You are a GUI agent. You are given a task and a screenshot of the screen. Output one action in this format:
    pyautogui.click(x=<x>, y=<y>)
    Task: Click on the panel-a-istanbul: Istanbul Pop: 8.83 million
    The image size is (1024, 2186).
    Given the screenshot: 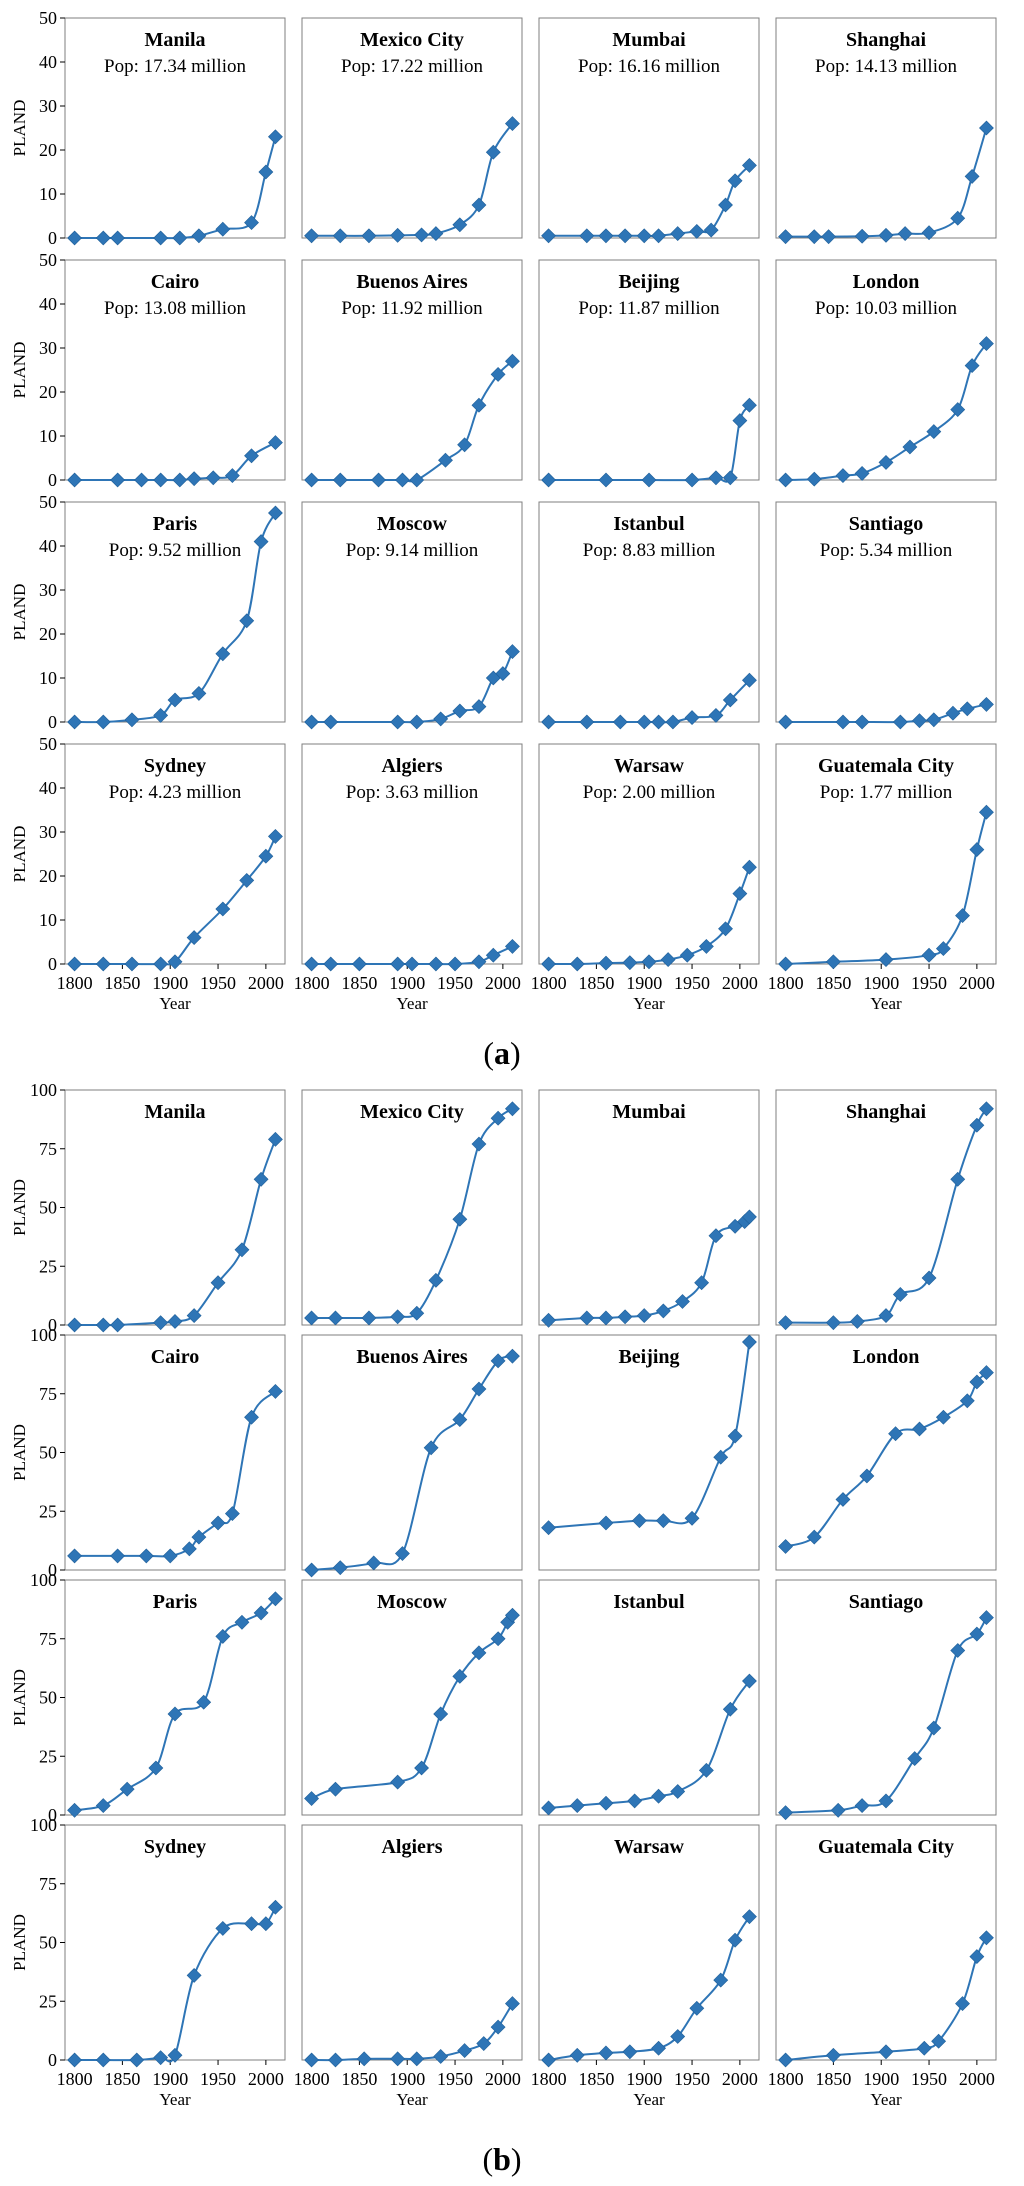 What is the action you would take?
    pyautogui.click(x=649, y=615)
    